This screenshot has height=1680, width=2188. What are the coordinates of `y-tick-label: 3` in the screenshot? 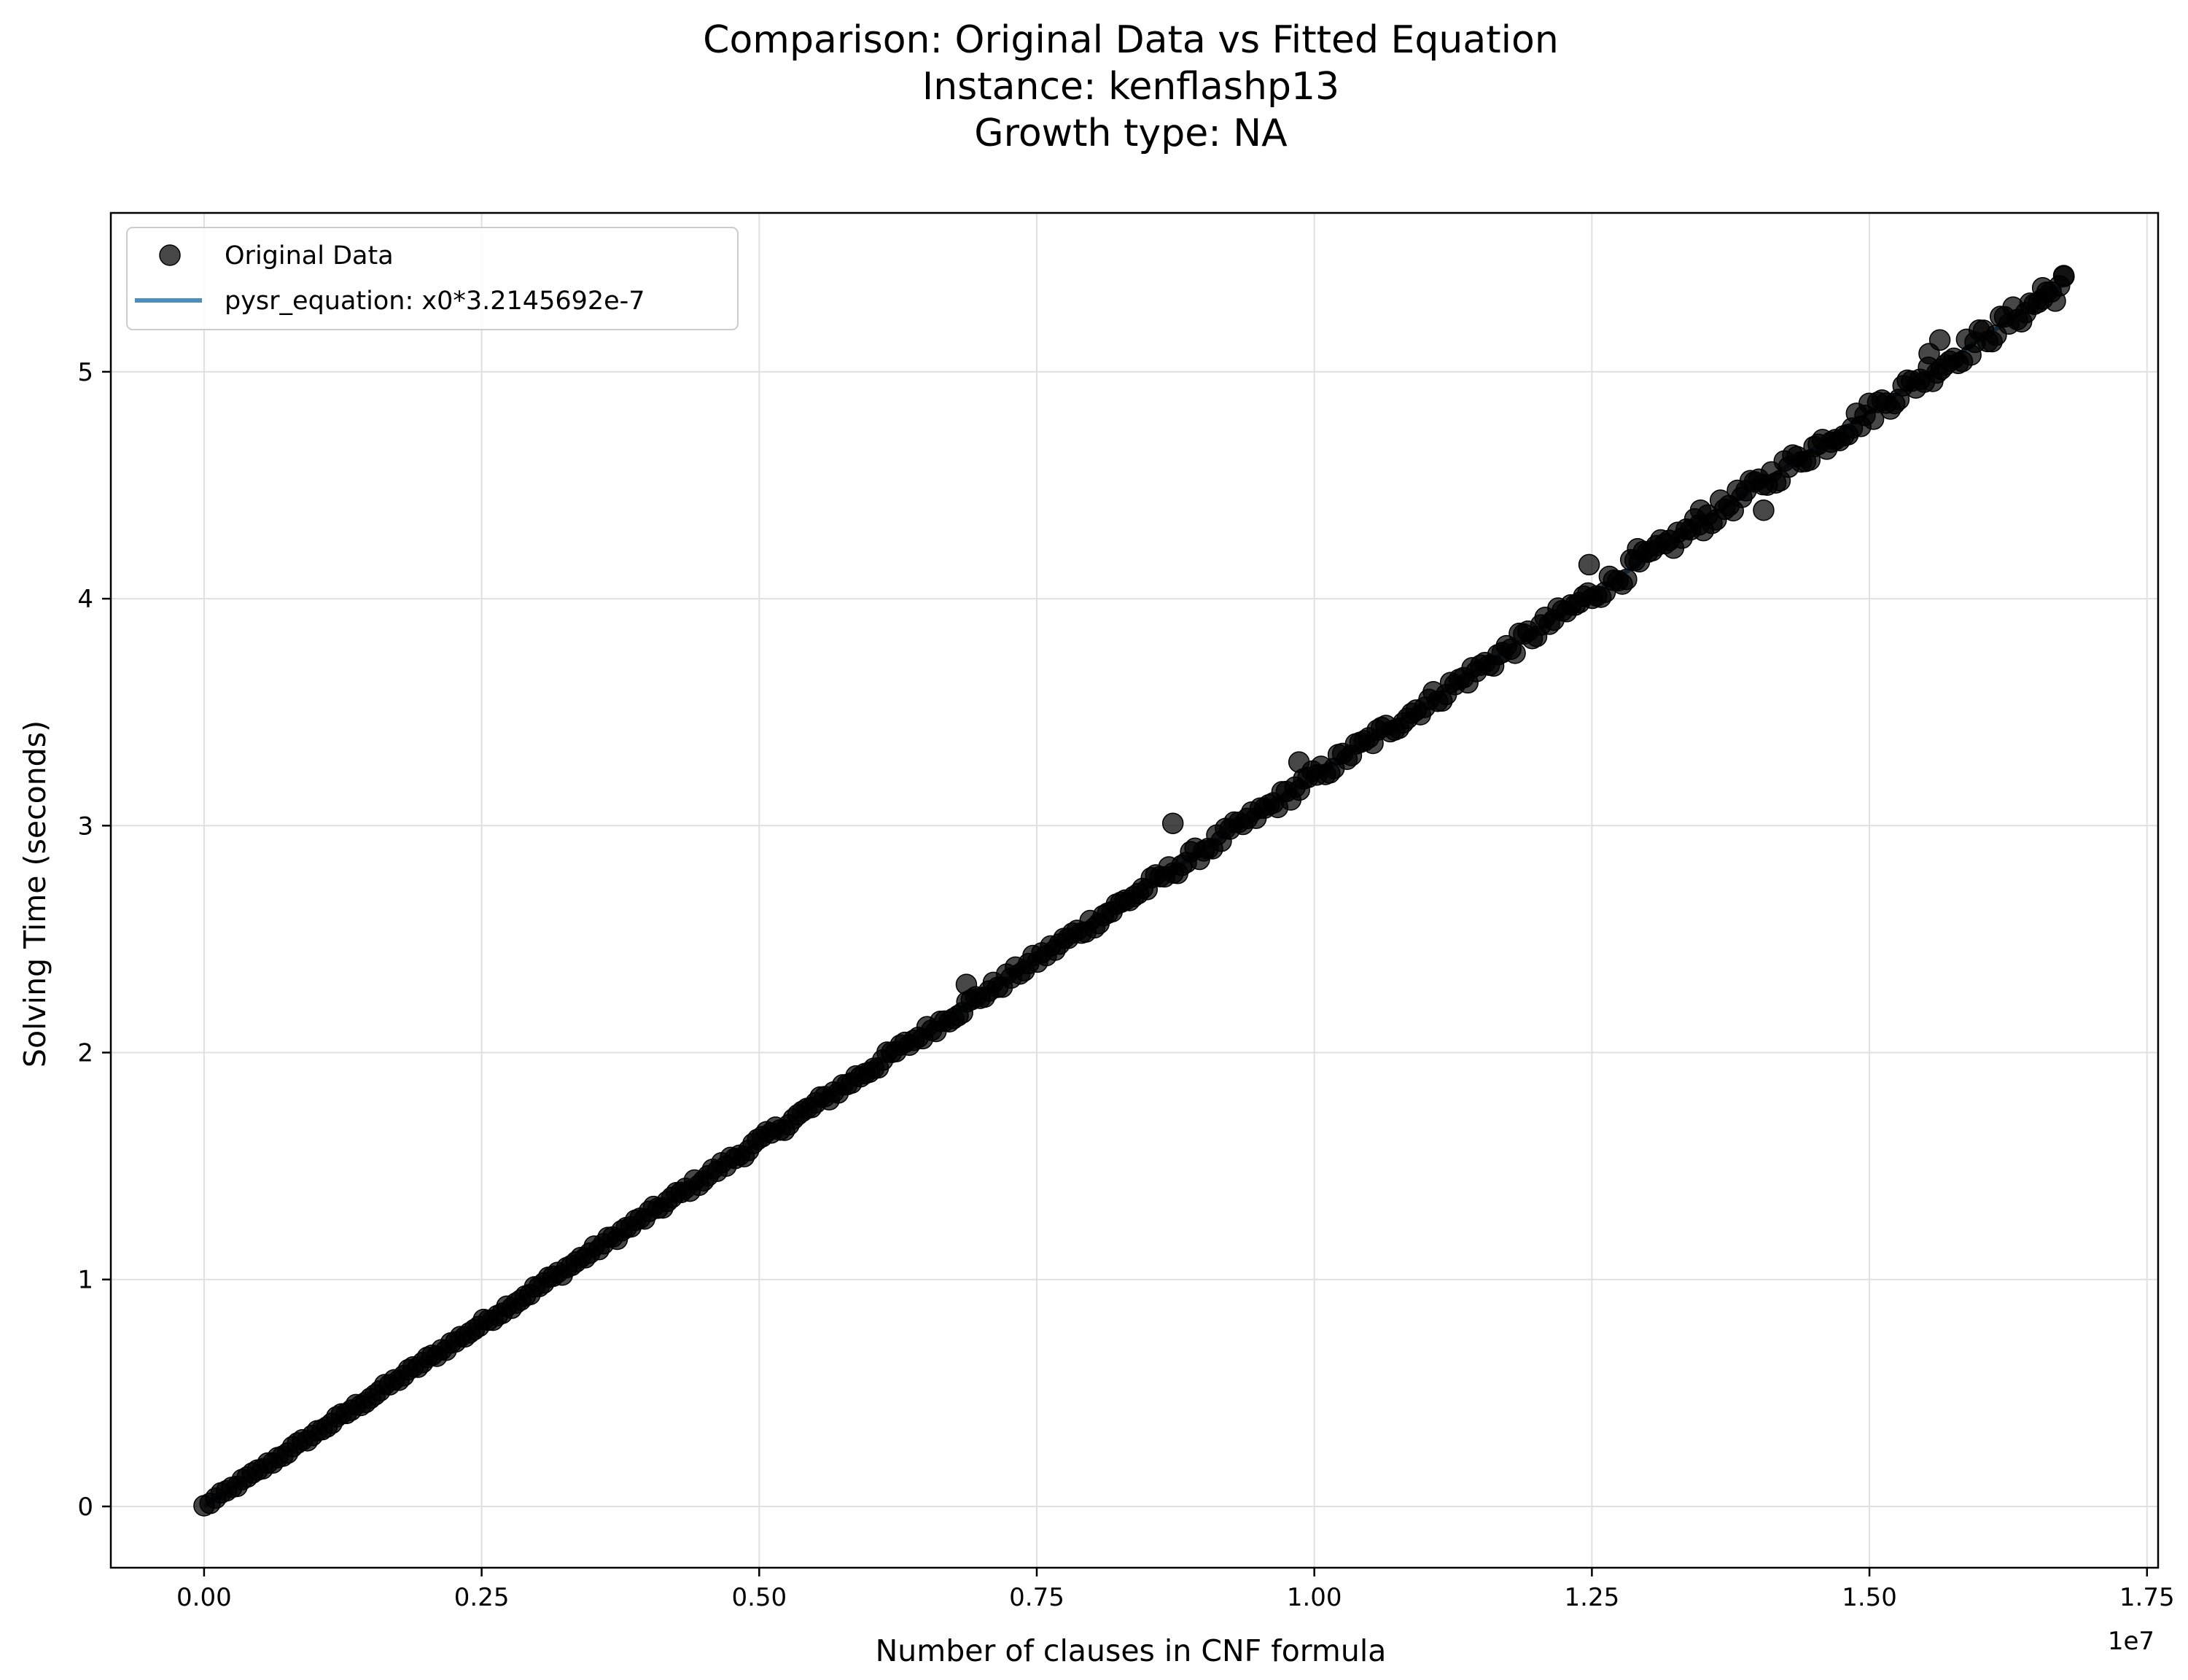 It's located at (85, 826).